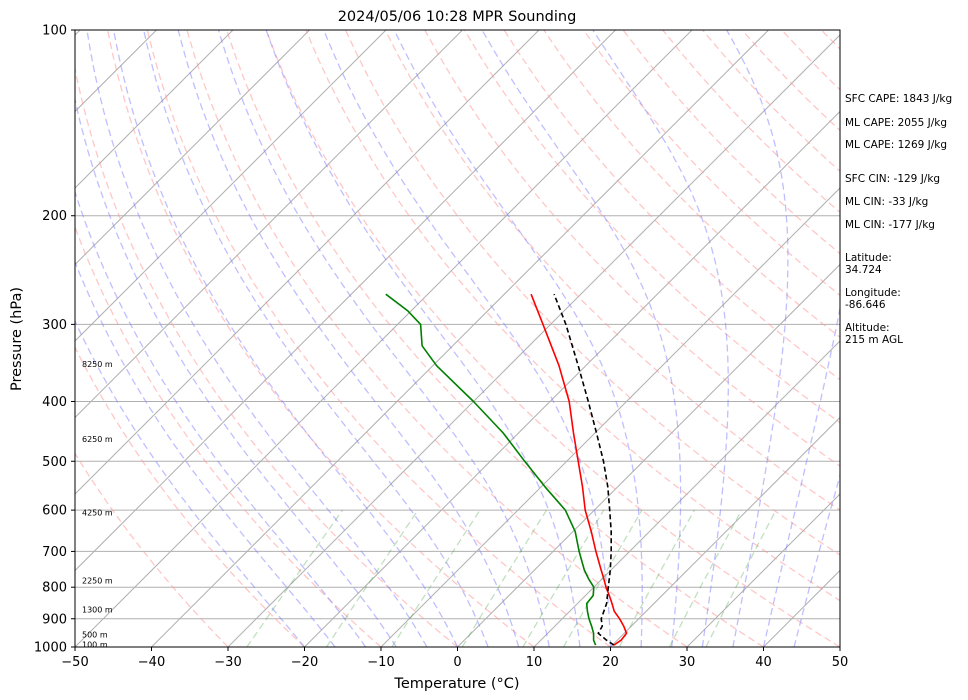  What do you see at coordinates (896, 145) in the screenshot?
I see `ml-cape-text-2: ML CAPE: 1269 J/kg` at bounding box center [896, 145].